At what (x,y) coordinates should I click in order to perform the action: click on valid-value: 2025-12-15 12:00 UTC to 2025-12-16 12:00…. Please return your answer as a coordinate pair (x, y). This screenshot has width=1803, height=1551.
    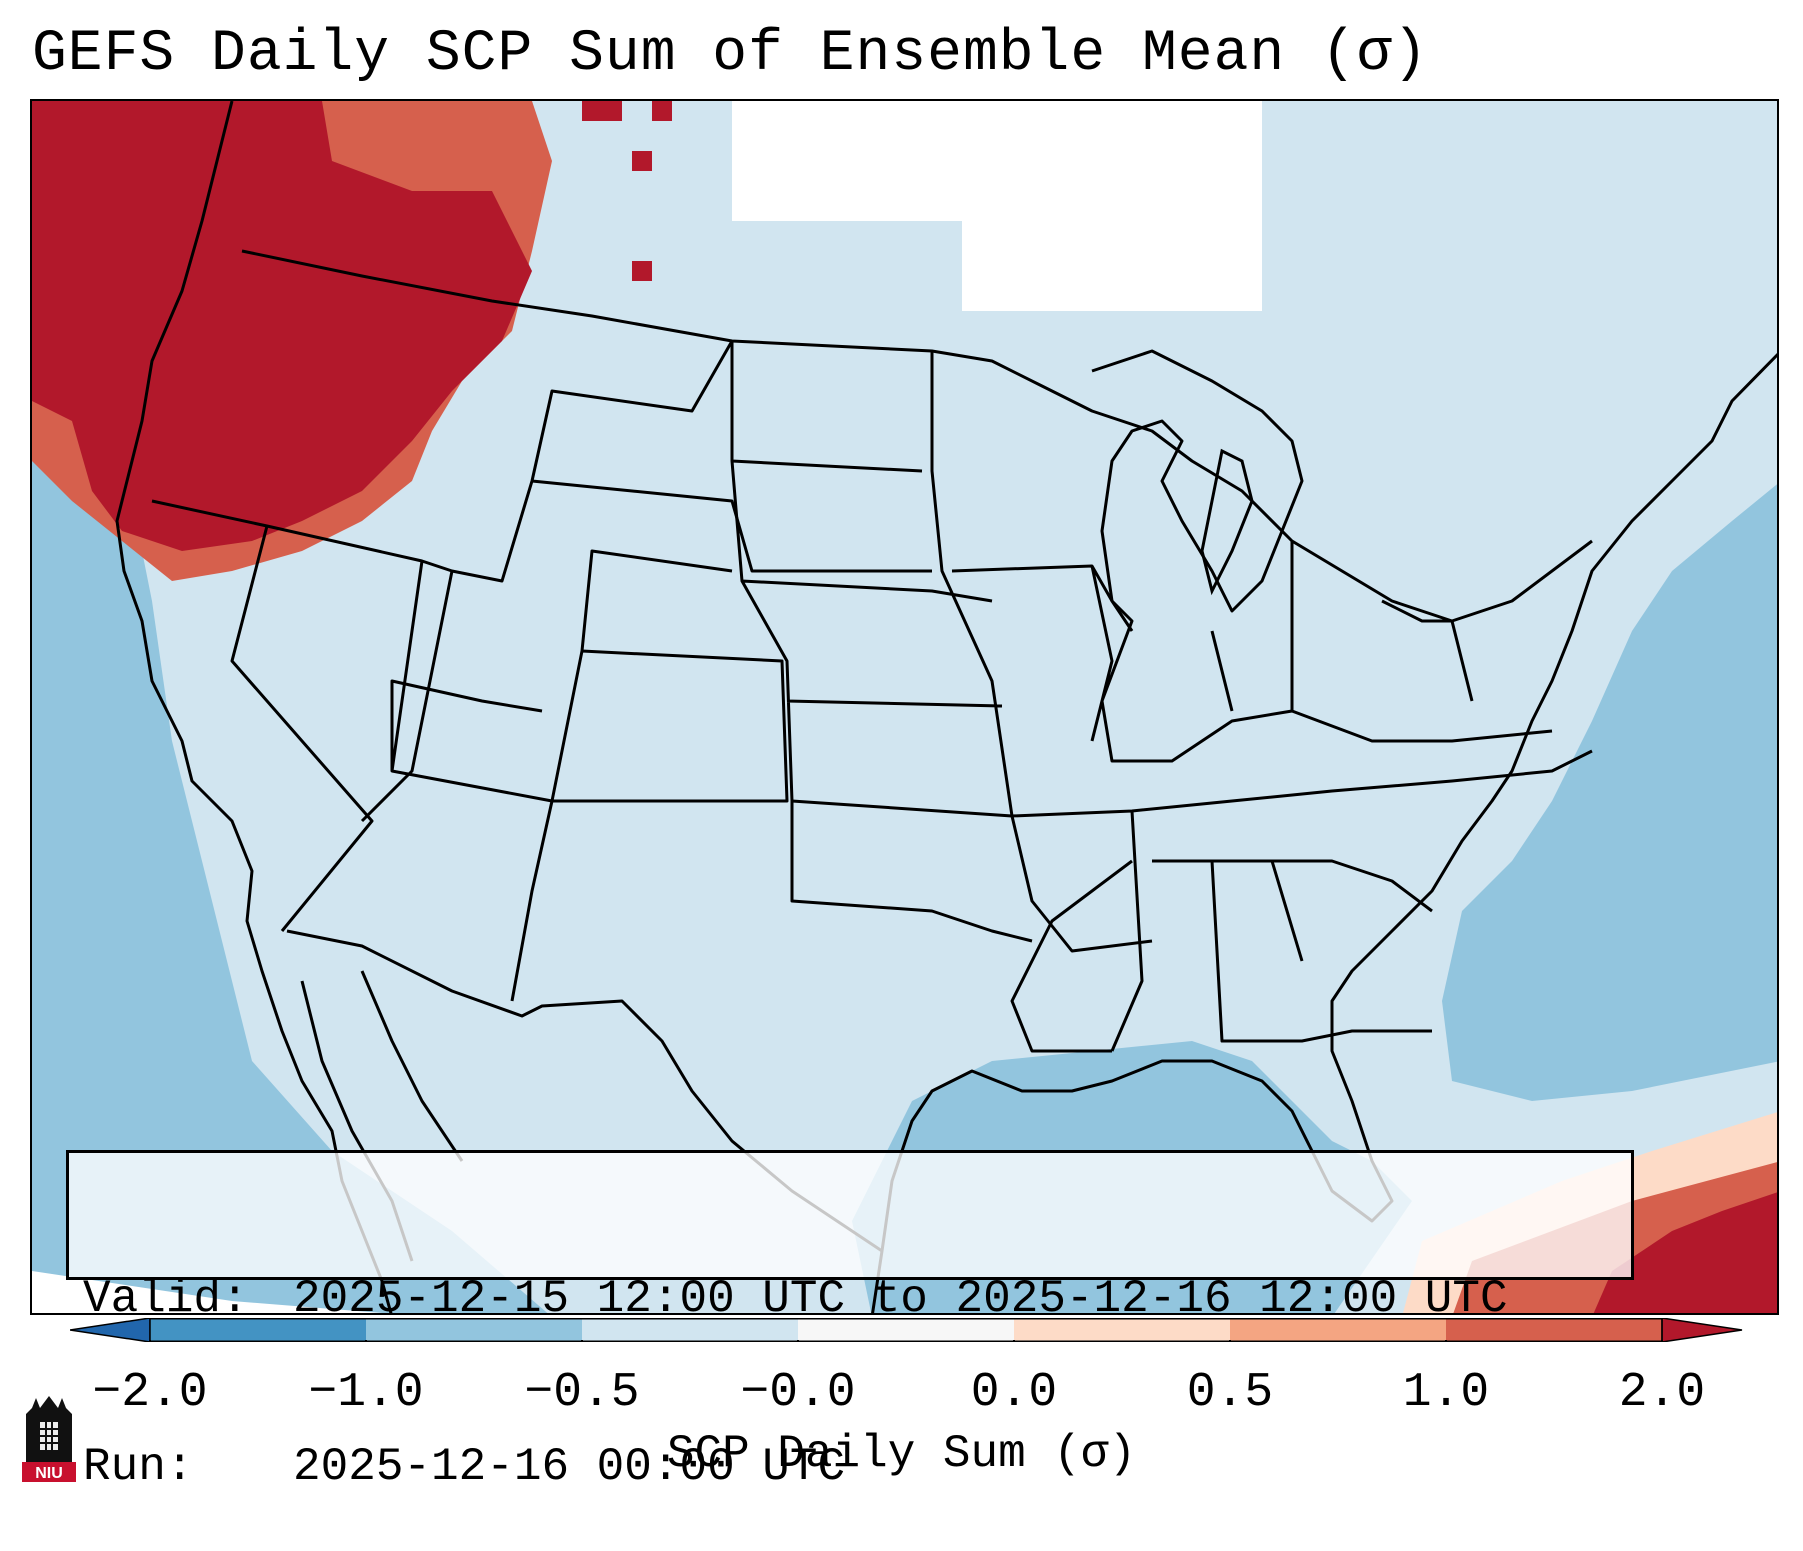
    Looking at the image, I should click on (900, 1299).